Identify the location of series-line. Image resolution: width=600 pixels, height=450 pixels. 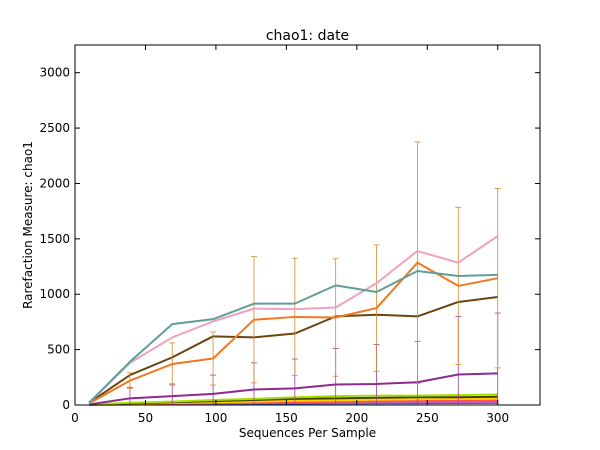
(293, 389).